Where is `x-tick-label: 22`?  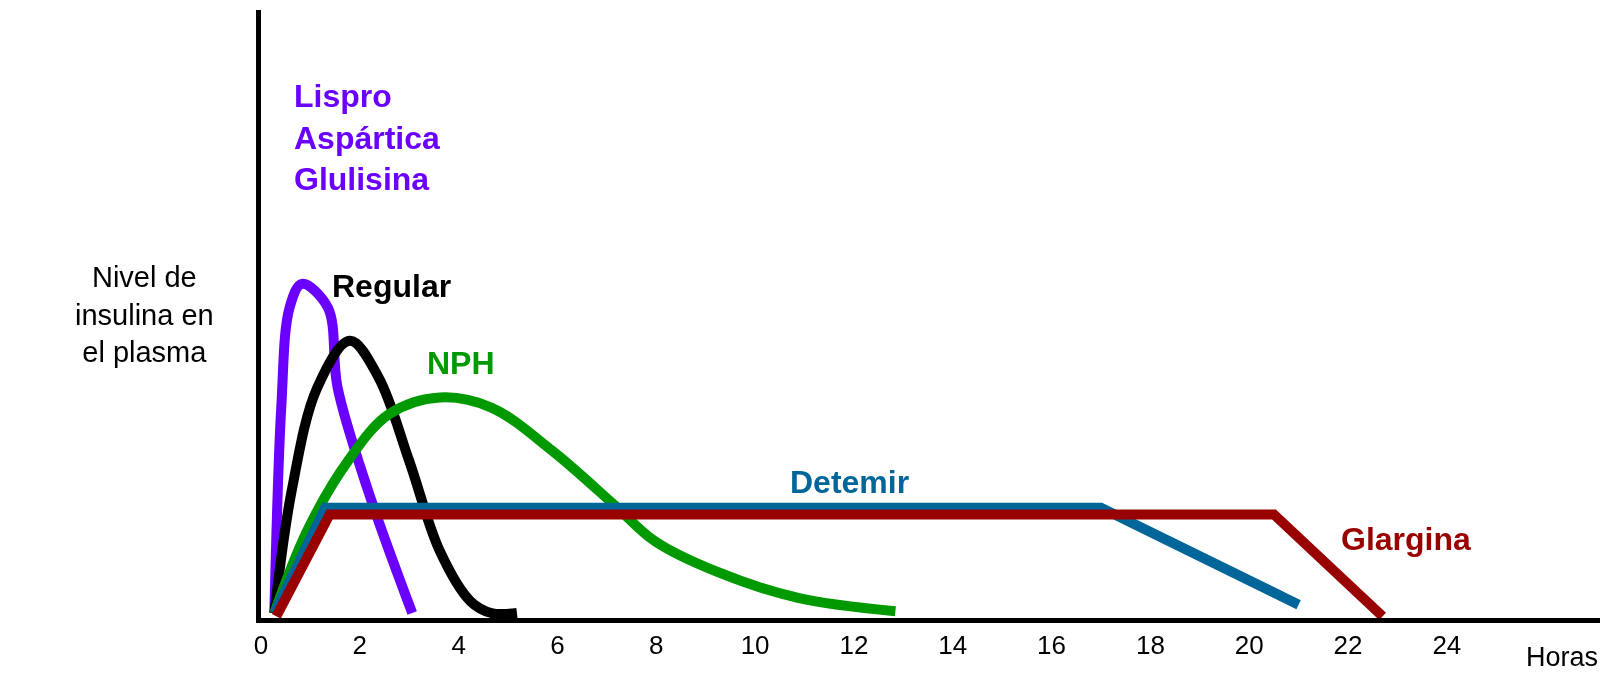
x-tick-label: 22 is located at coordinates (1348, 645).